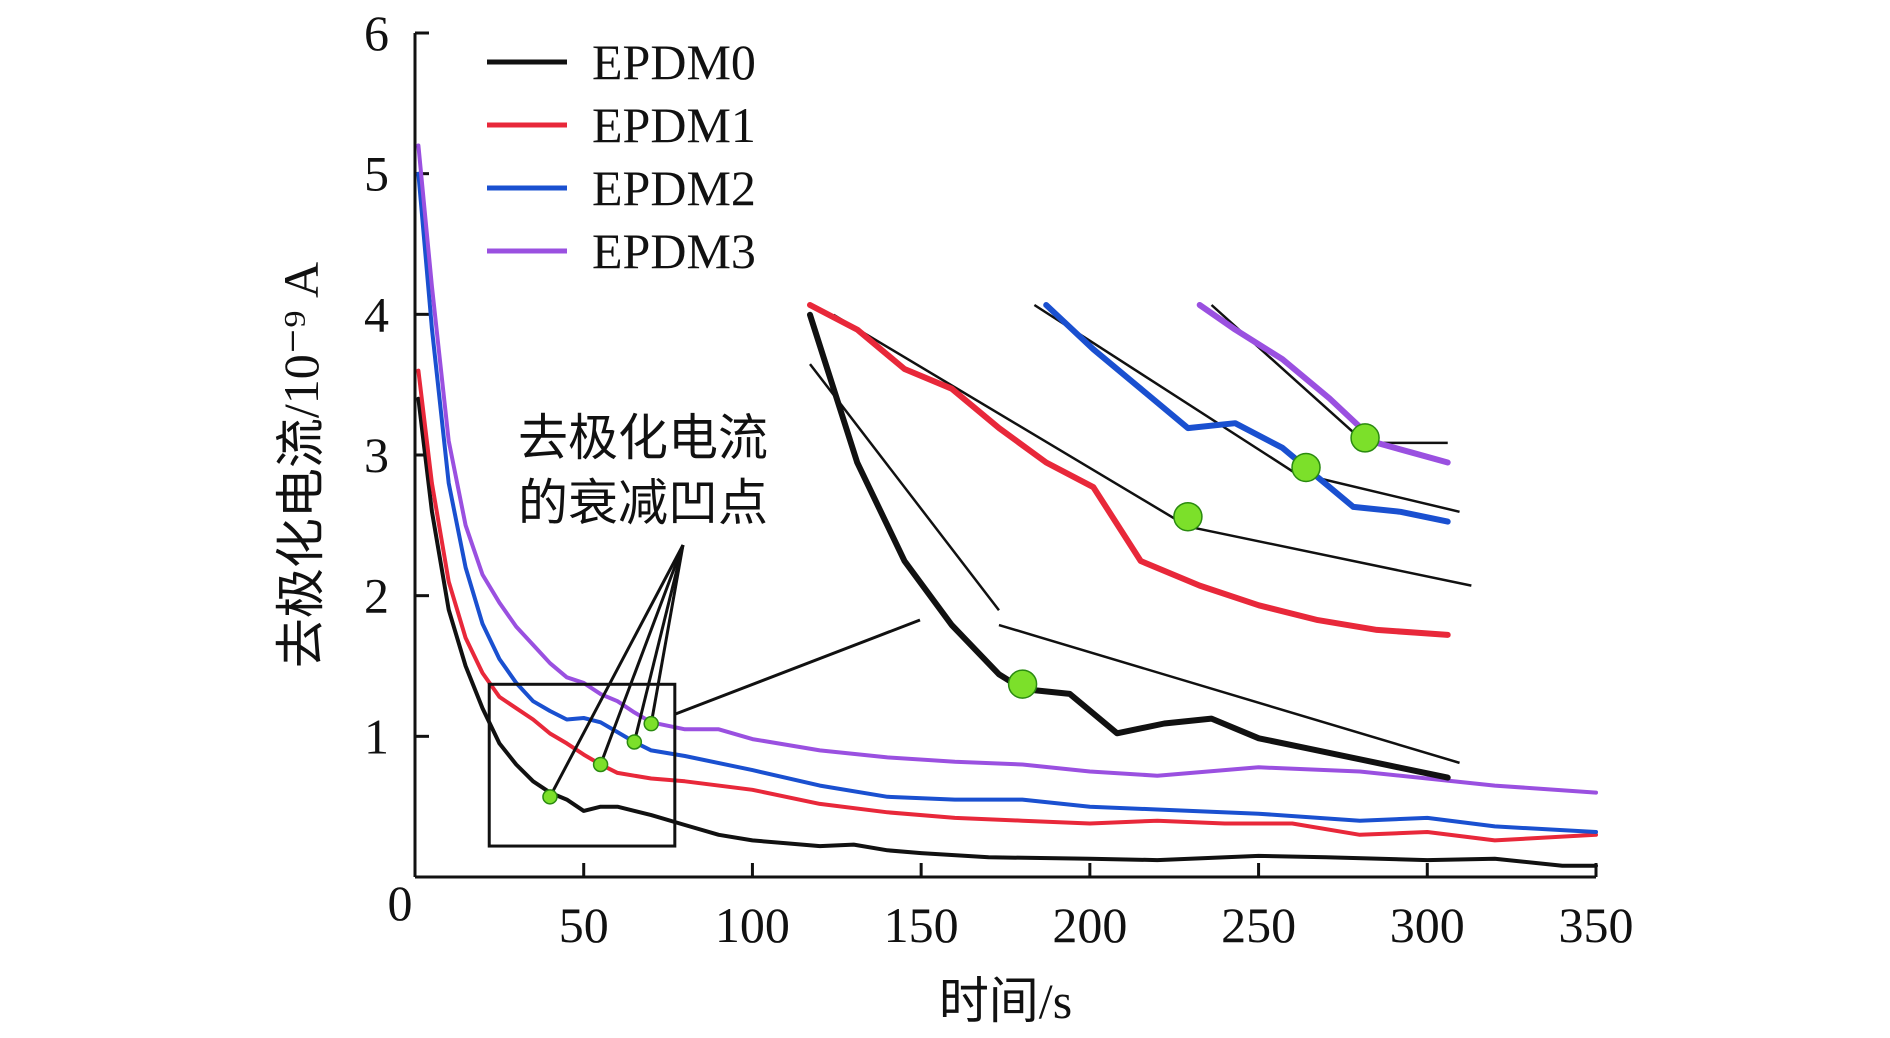 Image resolution: width=1890 pixels, height=1038 pixels. What do you see at coordinates (667, 634) in the screenshot?
I see `annotation-arrow-epdm3` at bounding box center [667, 634].